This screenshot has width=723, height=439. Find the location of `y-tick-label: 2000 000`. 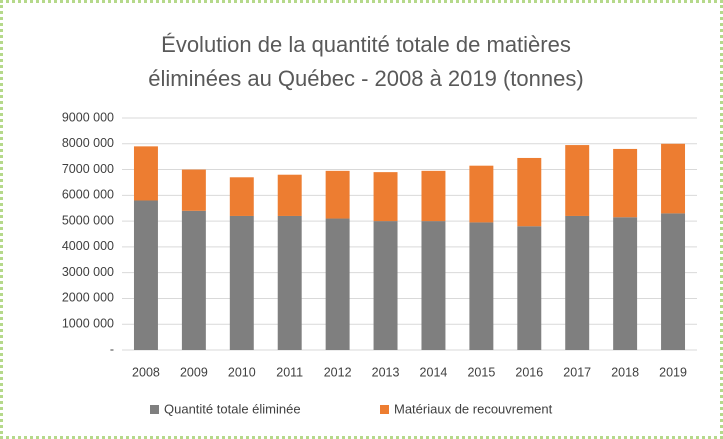

y-tick-label: 2000 000 is located at coordinates (88, 298).